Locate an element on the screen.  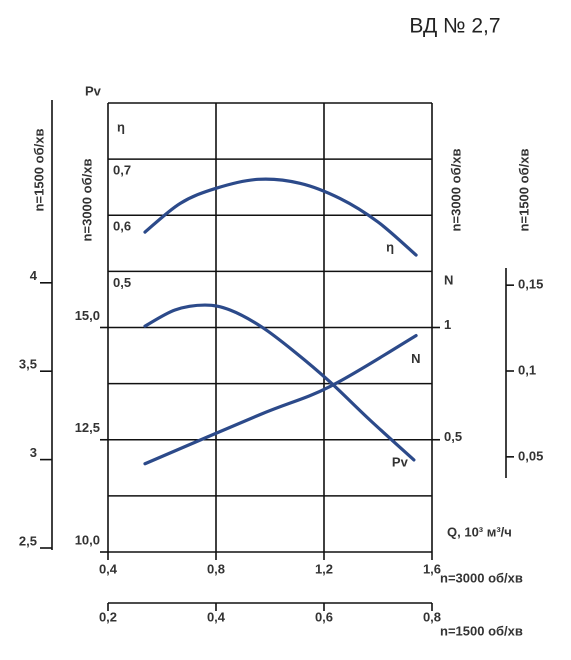
curve-label: Pv is located at coordinates (400, 461).